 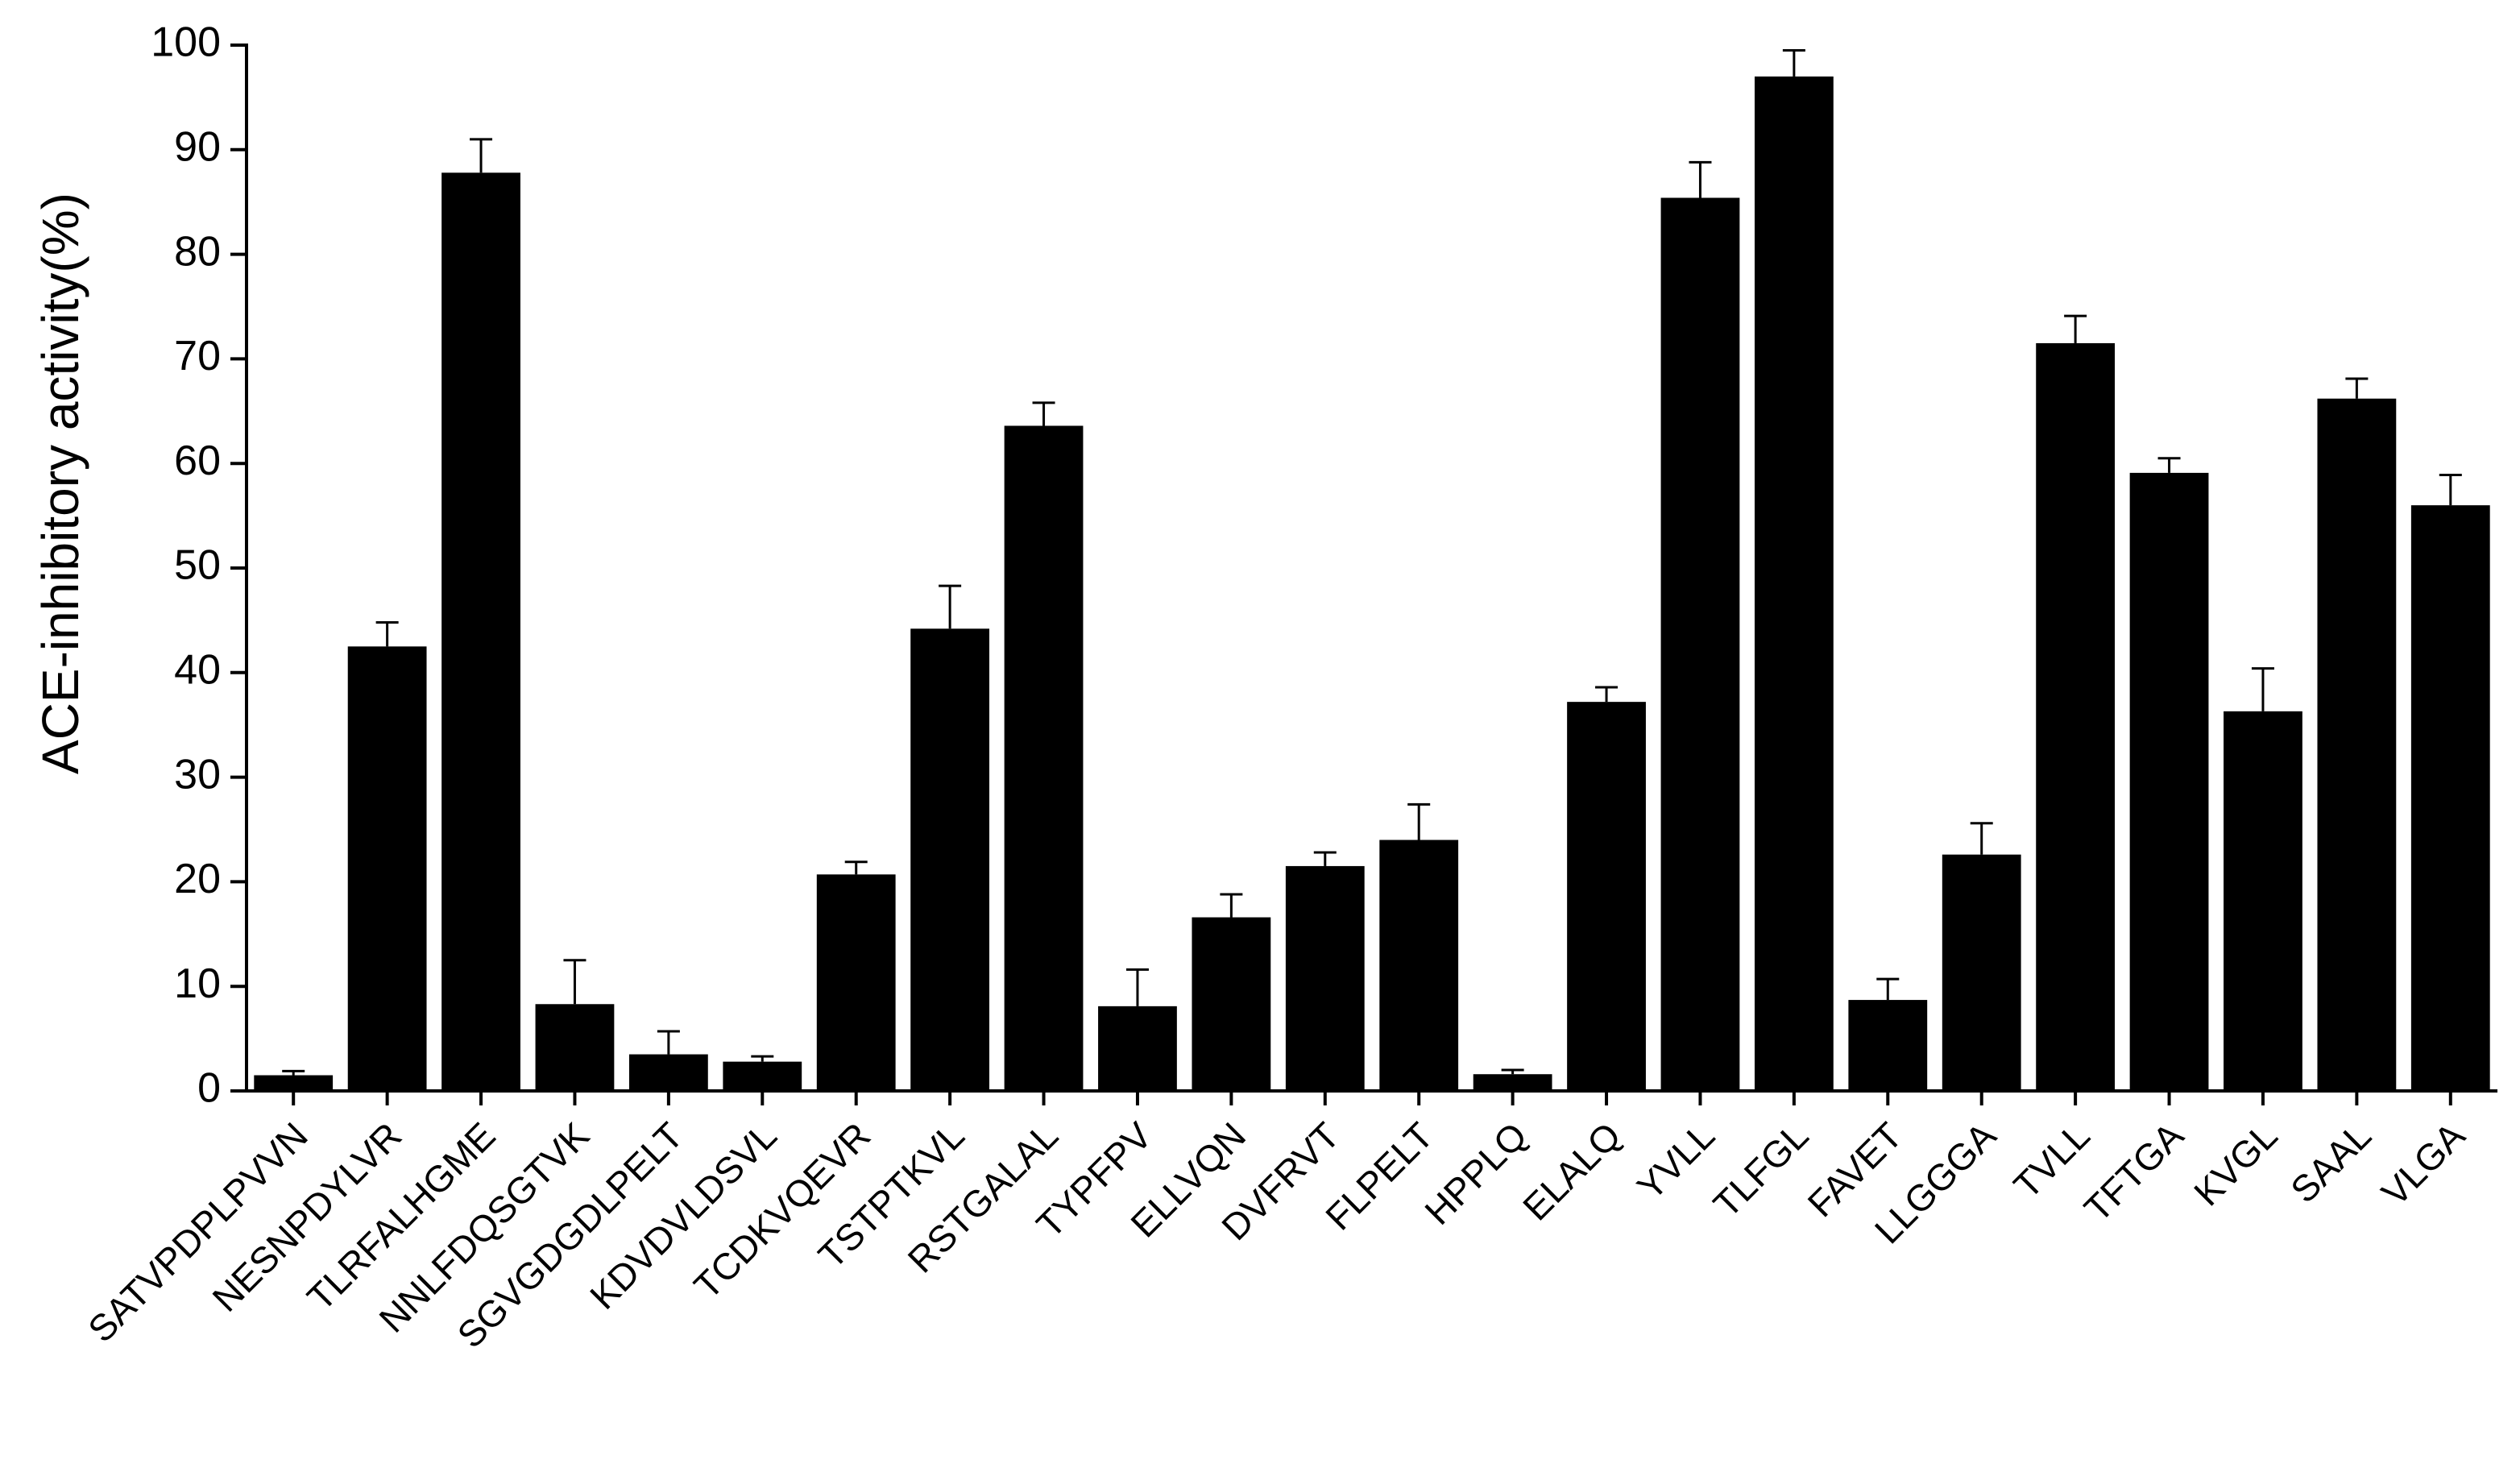 What do you see at coordinates (197, 565) in the screenshot?
I see `y-tick-label: 50` at bounding box center [197, 565].